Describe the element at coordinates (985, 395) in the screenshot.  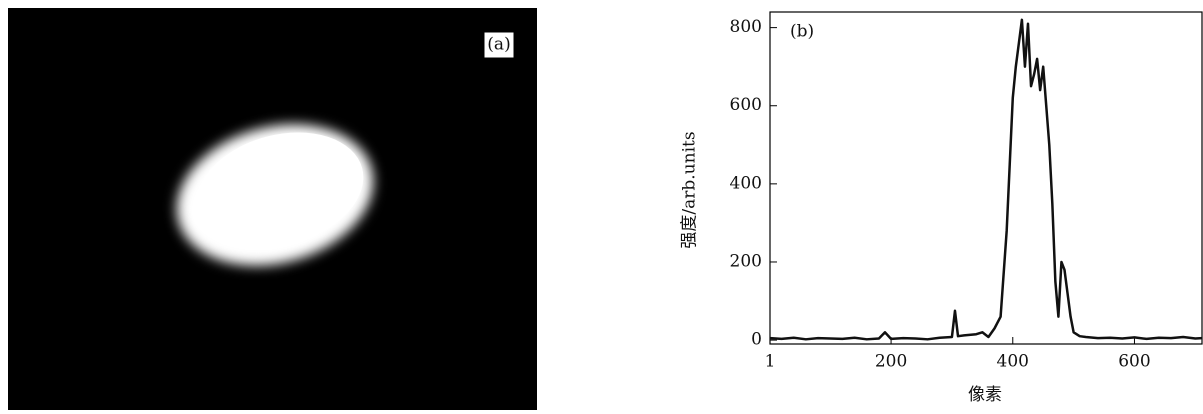
I see `x-axis-label: 像素` at that location.